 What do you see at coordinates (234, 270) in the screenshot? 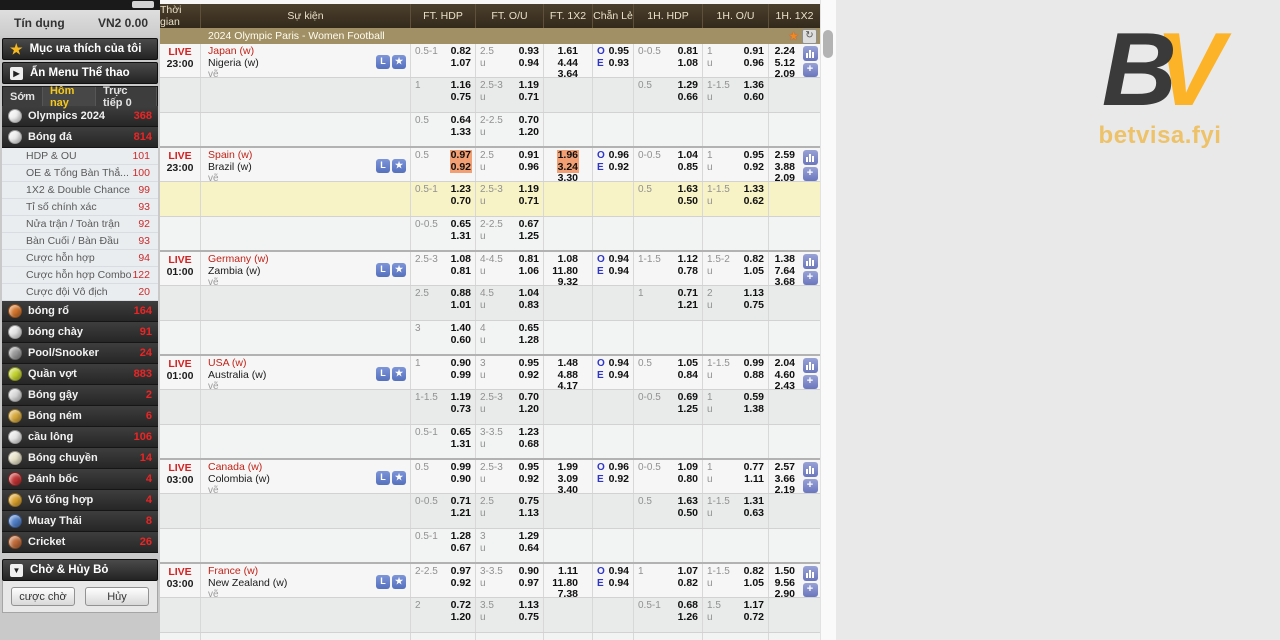
I see `away-team: Zambia (w)` at bounding box center [234, 270].